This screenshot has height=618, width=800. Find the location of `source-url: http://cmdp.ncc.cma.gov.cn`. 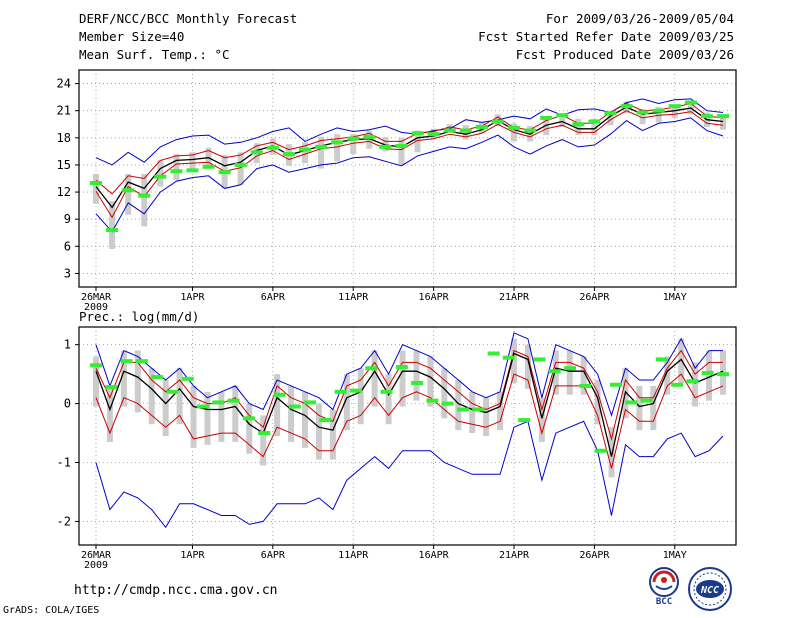

source-url: http://cmdp.ncc.cma.gov.cn is located at coordinates (176, 590).